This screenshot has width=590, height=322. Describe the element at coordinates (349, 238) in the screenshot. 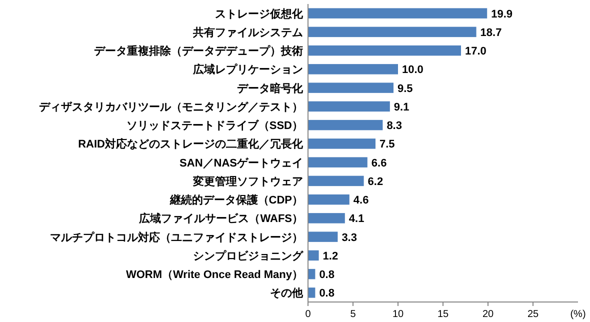

I see `data-label: 3.3` at that location.